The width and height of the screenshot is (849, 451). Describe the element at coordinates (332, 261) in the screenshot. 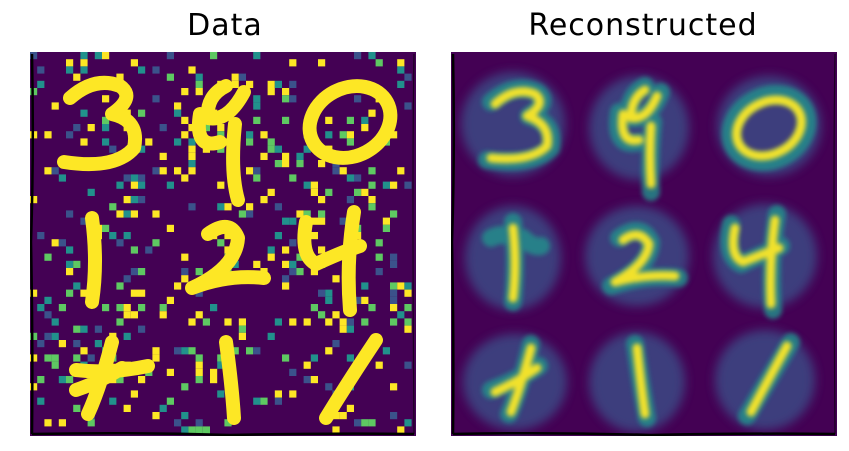

I see `digit-4-b` at that location.